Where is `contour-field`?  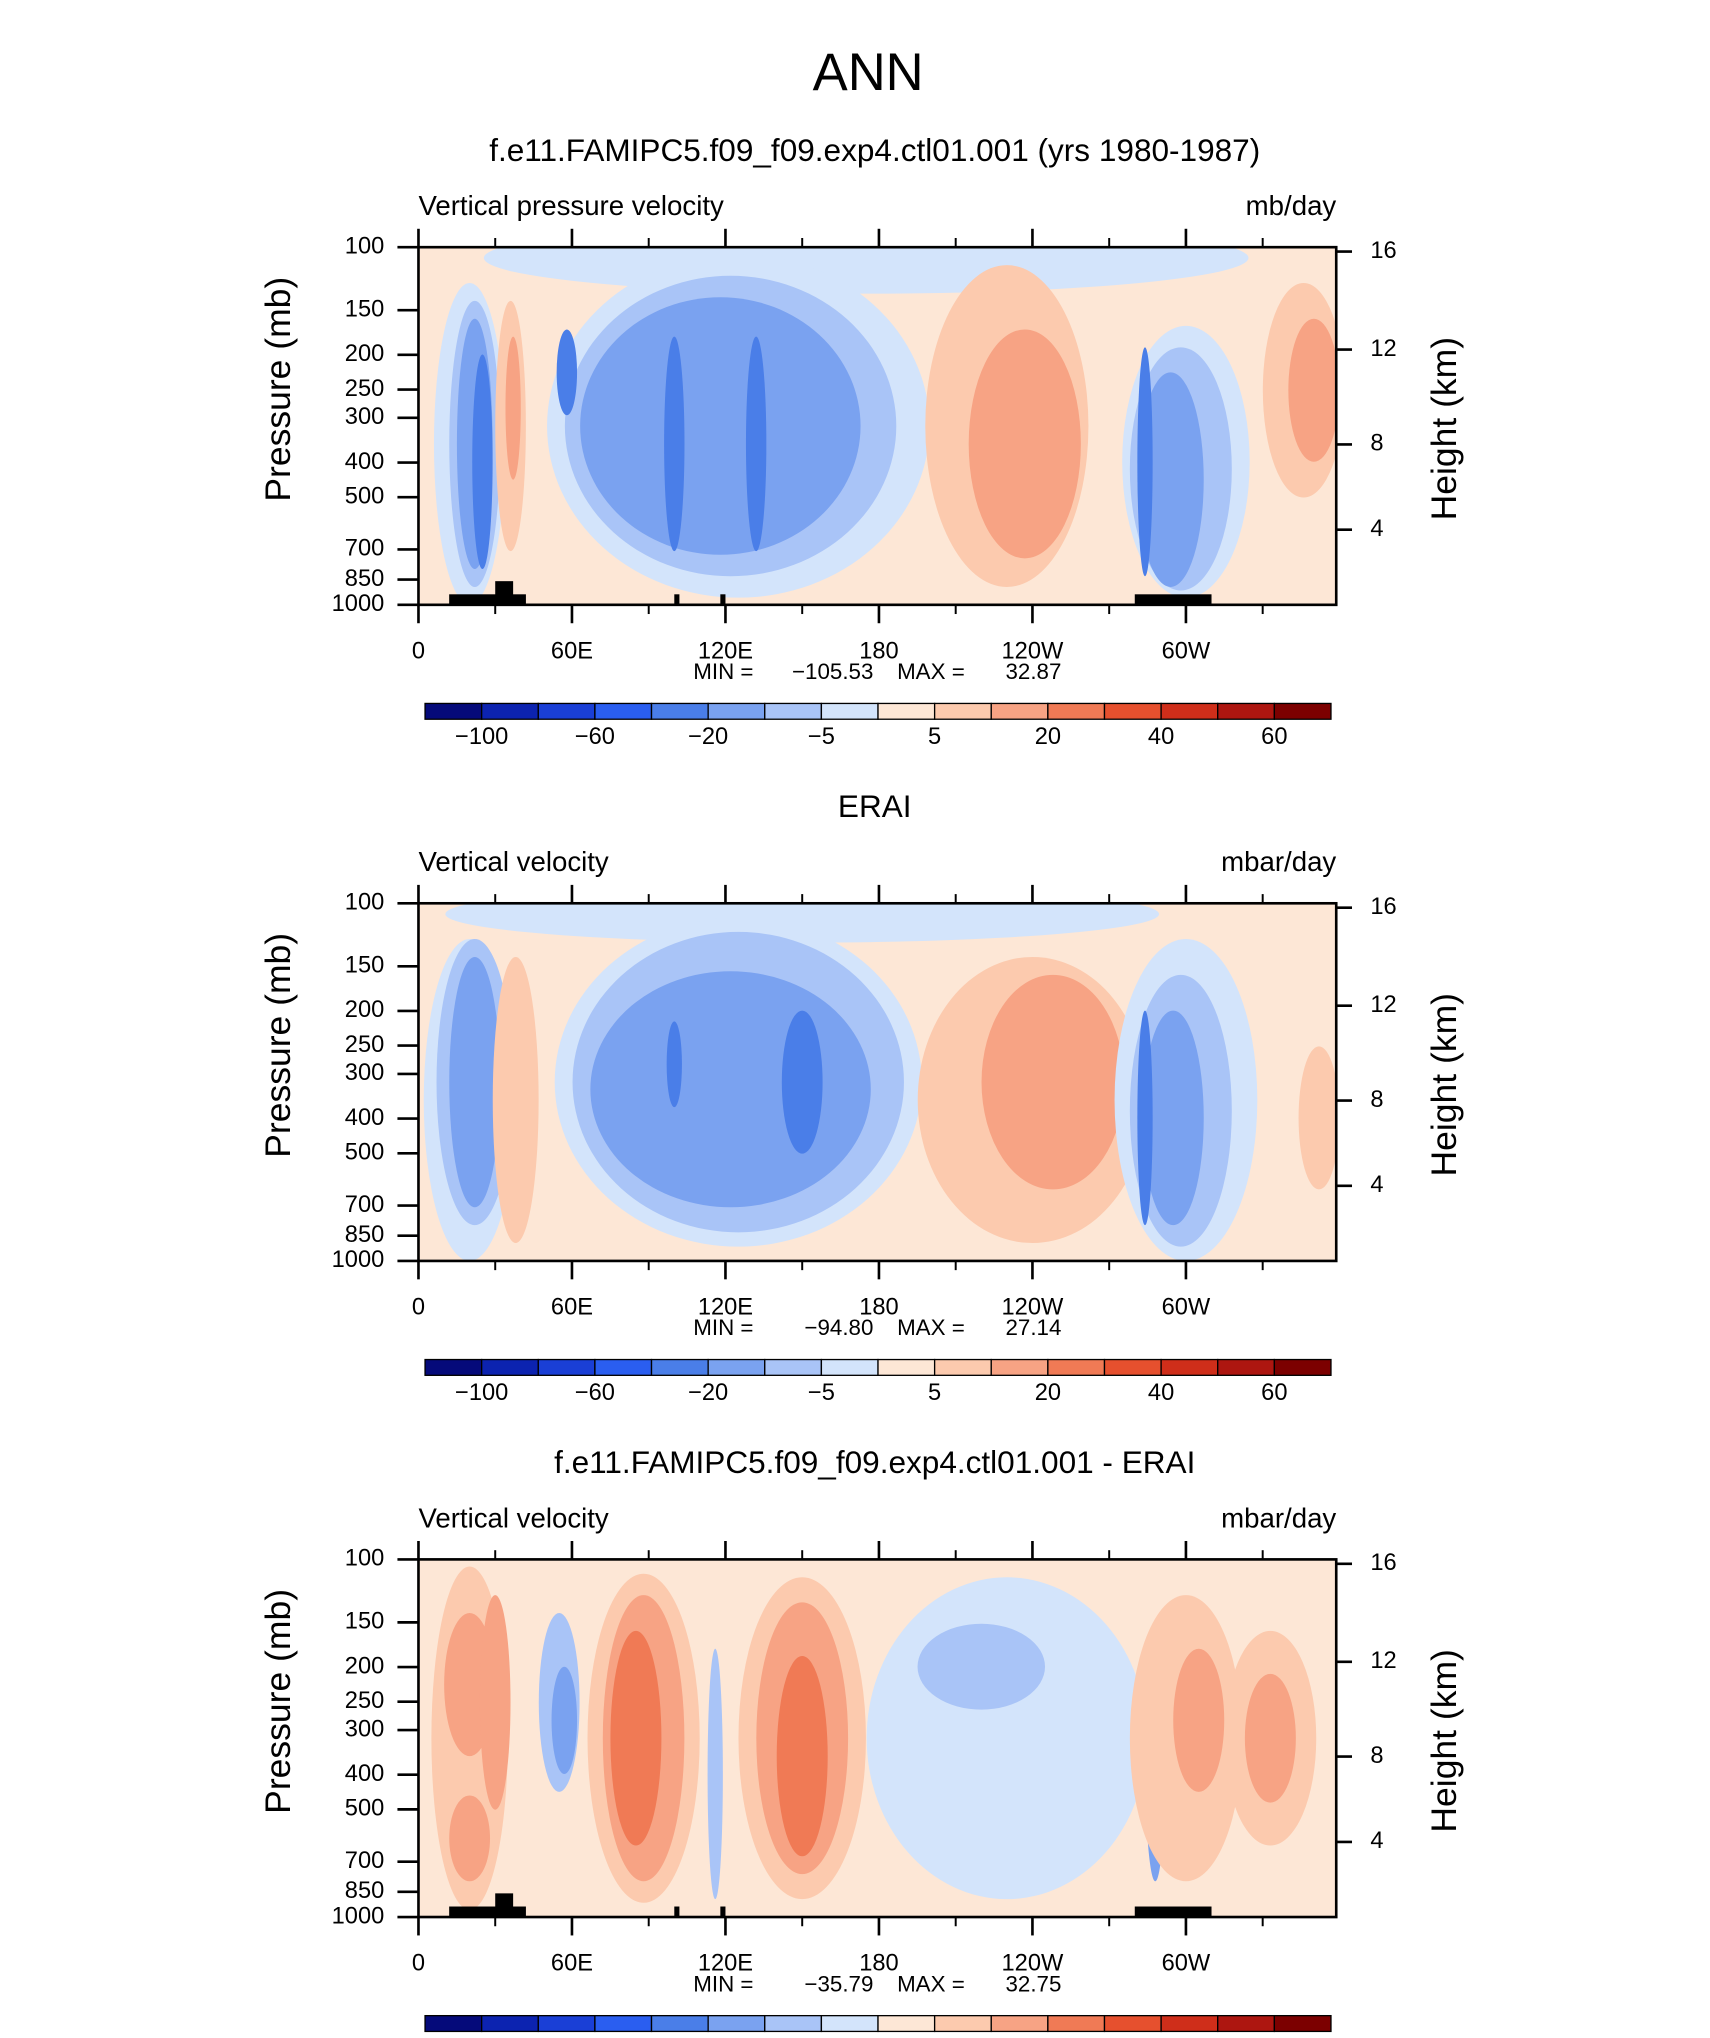
contour-field is located at coordinates (877, 426).